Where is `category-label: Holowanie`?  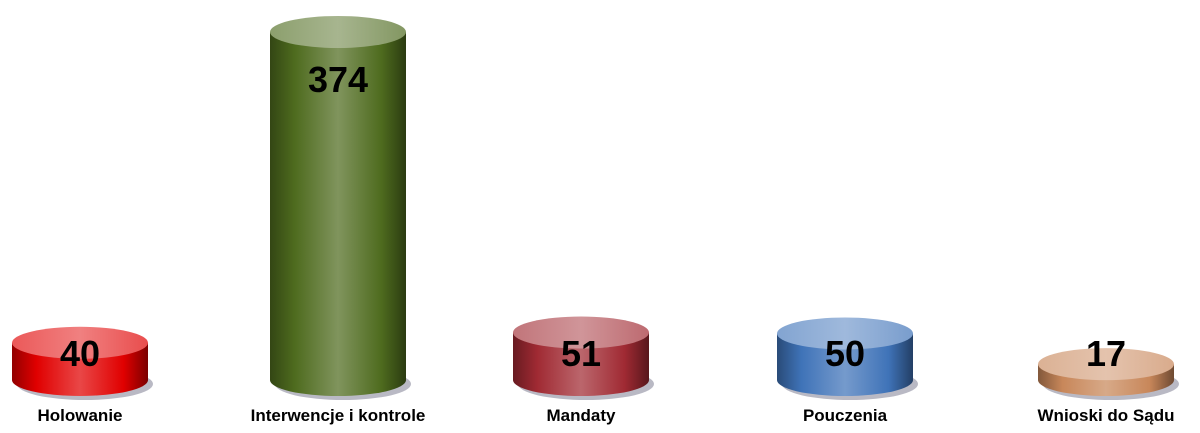
category-label: Holowanie is located at coordinates (79, 415).